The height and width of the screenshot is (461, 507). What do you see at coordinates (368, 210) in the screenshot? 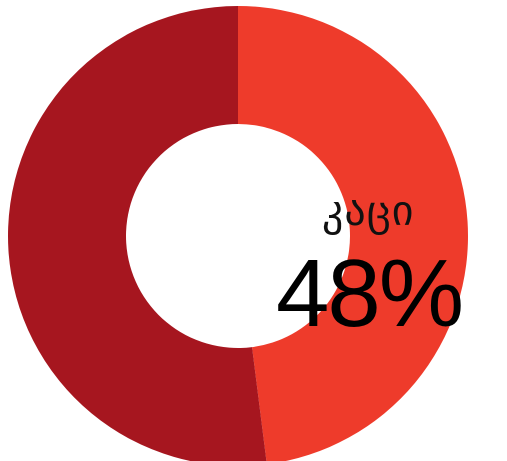
I see `slice-label: კაცი` at bounding box center [368, 210].